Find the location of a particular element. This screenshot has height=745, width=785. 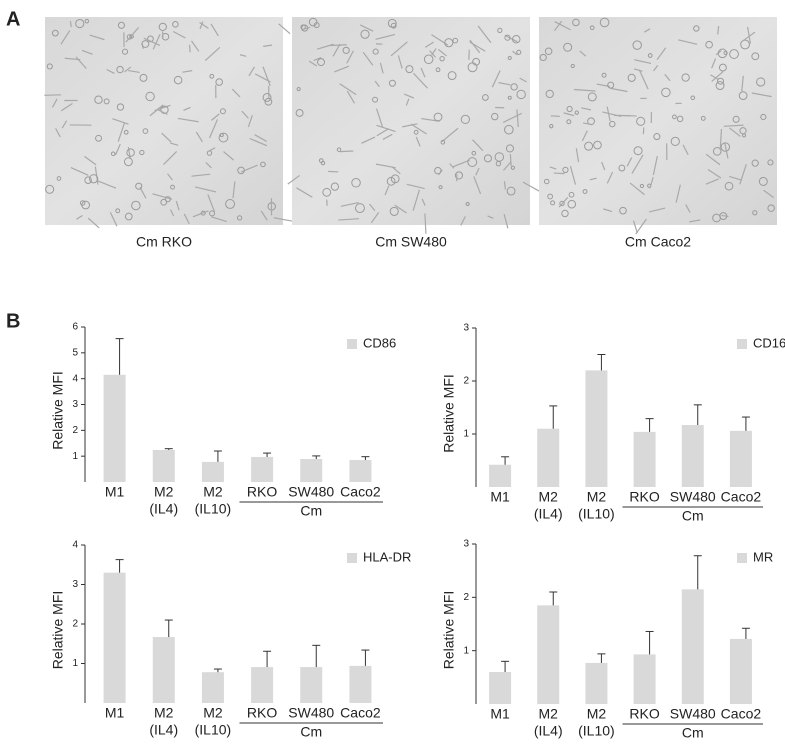

x-tick-label: RKO is located at coordinates (644, 497).